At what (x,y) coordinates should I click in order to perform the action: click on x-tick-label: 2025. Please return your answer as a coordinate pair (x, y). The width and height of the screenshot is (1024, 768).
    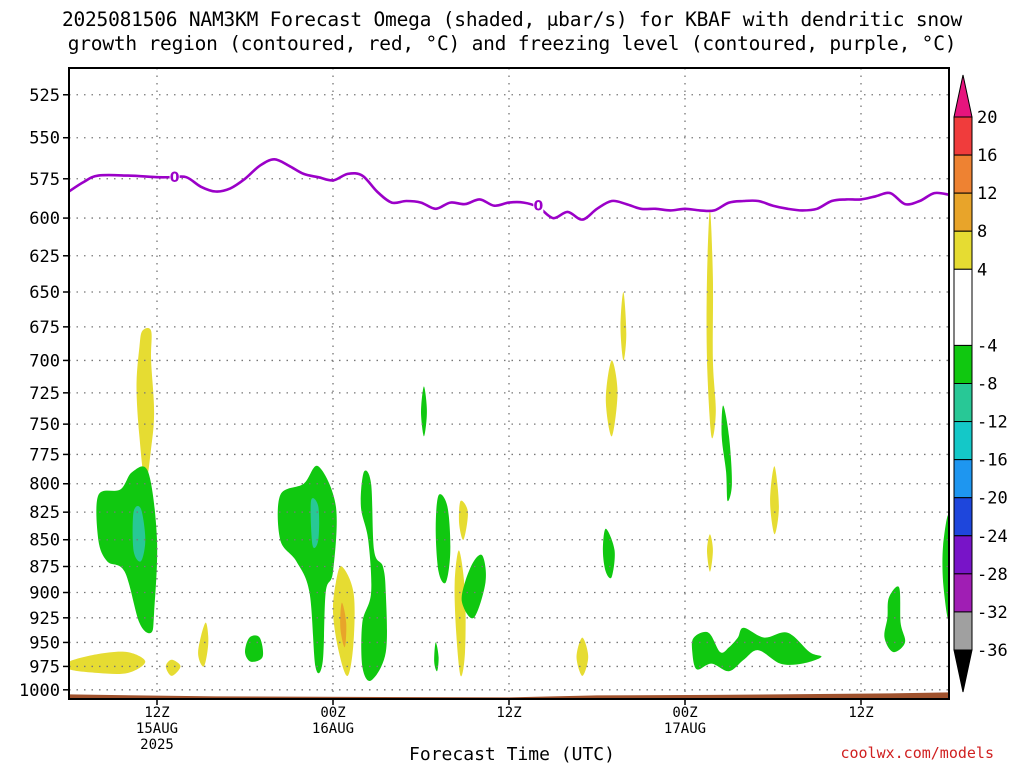
    Looking at the image, I should click on (157, 745).